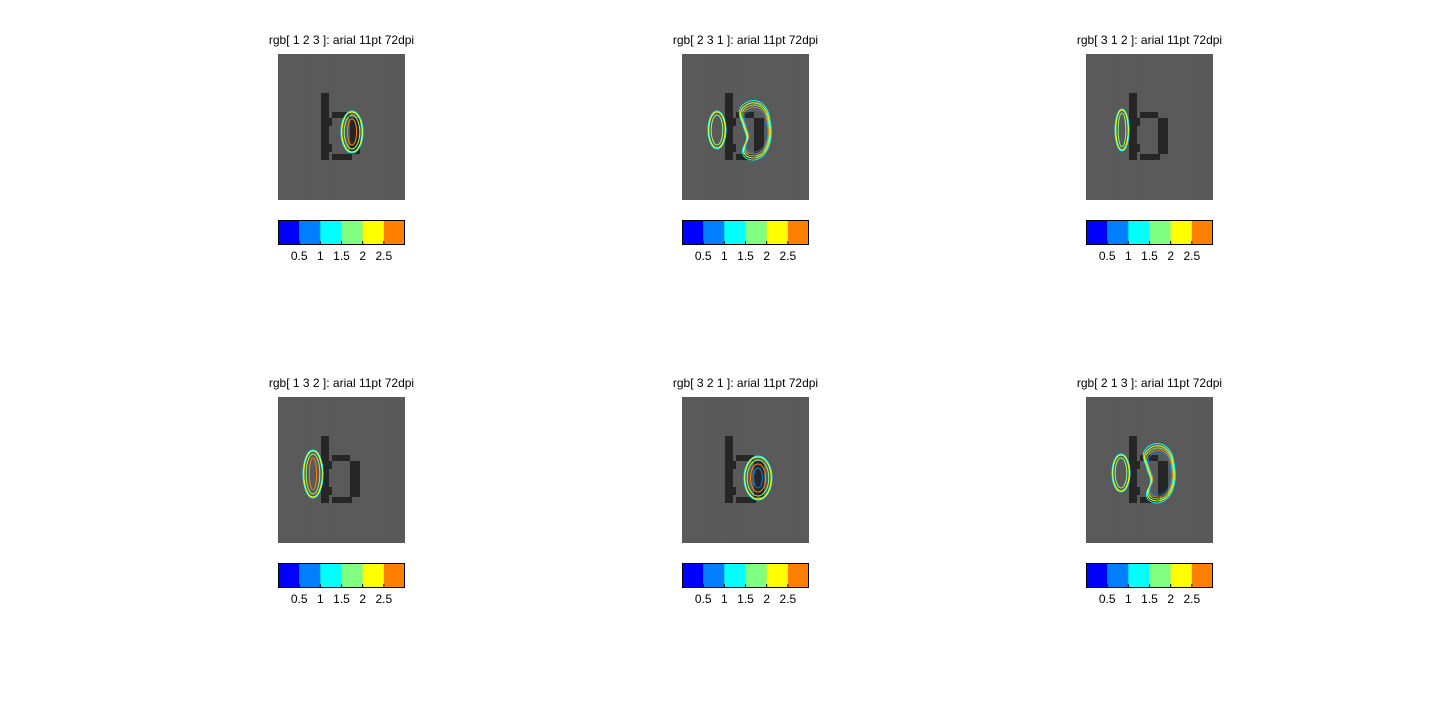 This screenshot has height=723, width=1440. What do you see at coordinates (341, 383) in the screenshot?
I see `subplot-title: rgb[ 1 3 2 ]: arial 11pt 72dpi` at bounding box center [341, 383].